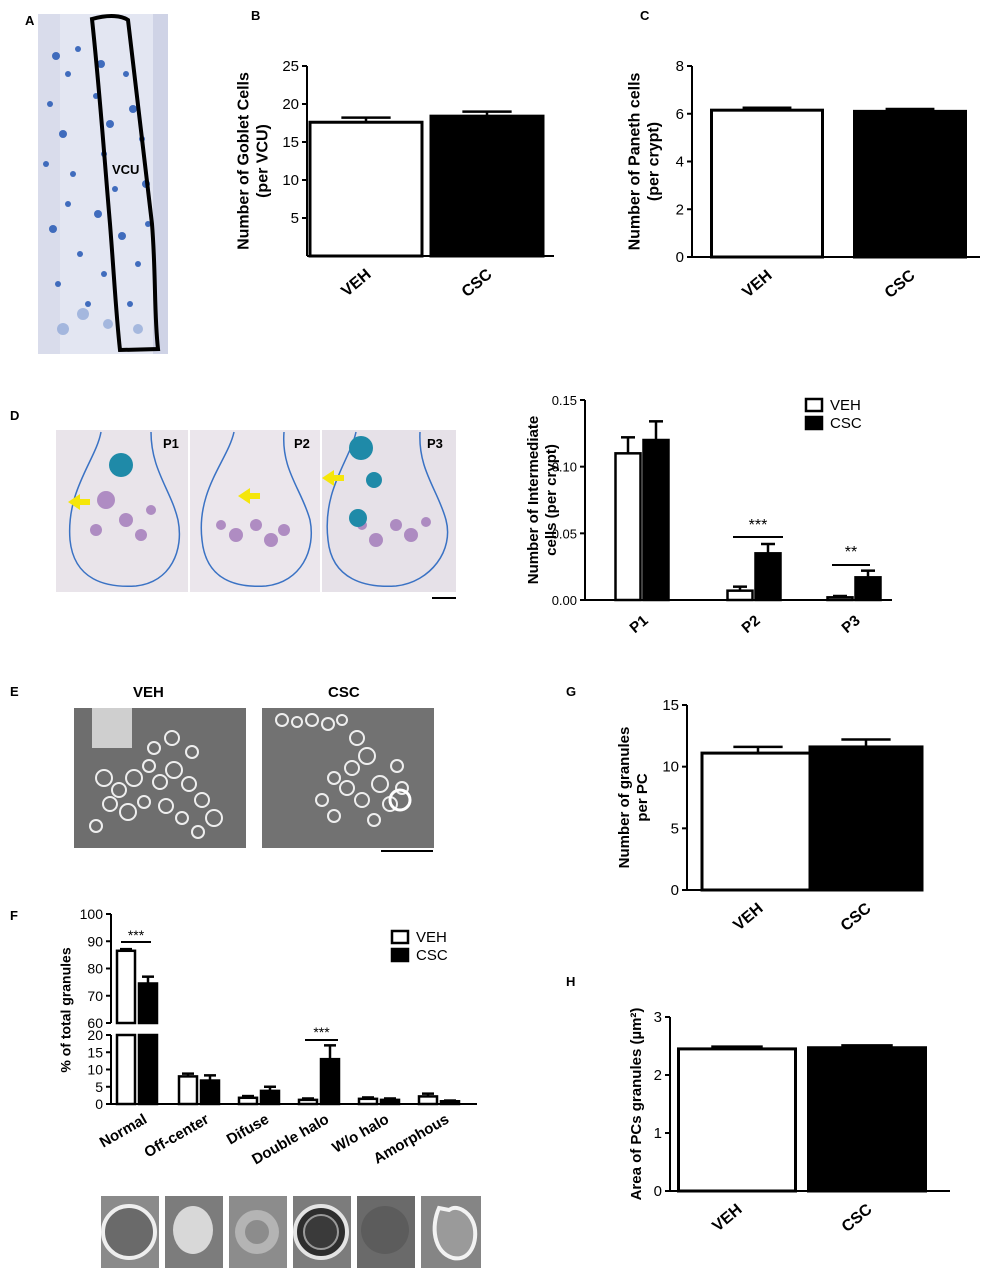 The height and width of the screenshot is (1272, 991). Describe the element at coordinates (95, 969) in the screenshot. I see `y-tick-label-f-7: 80` at that location.